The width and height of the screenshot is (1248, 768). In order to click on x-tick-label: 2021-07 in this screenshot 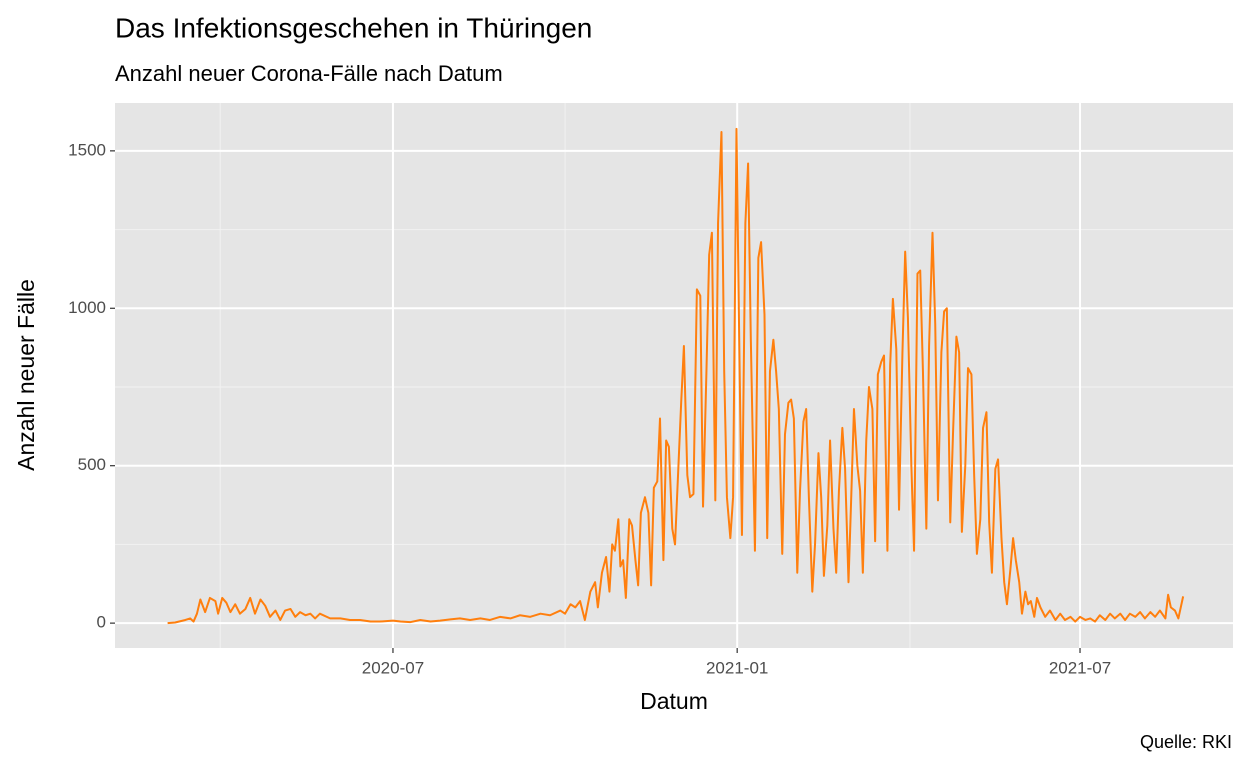, I will do `click(1080, 667)`.